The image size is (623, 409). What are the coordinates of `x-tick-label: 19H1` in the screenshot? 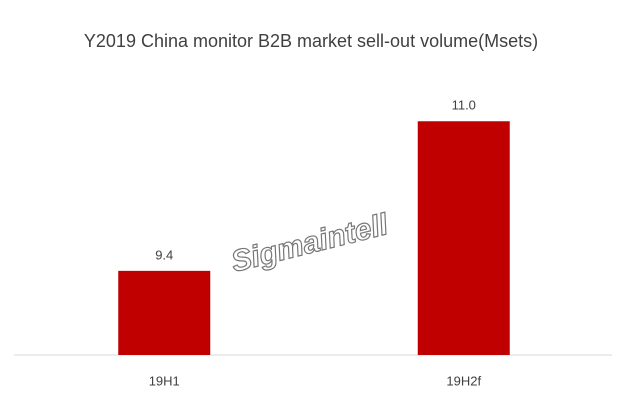 It's located at (164, 380).